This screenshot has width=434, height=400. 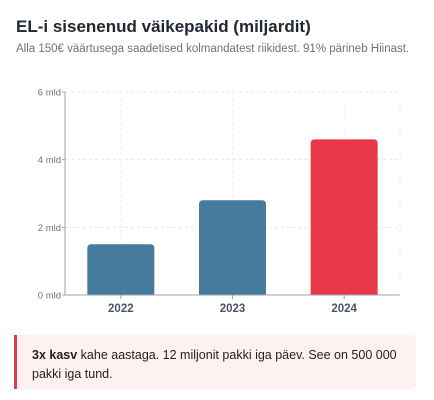 I want to click on callout-highlight: 3x kasv, so click(x=55, y=355).